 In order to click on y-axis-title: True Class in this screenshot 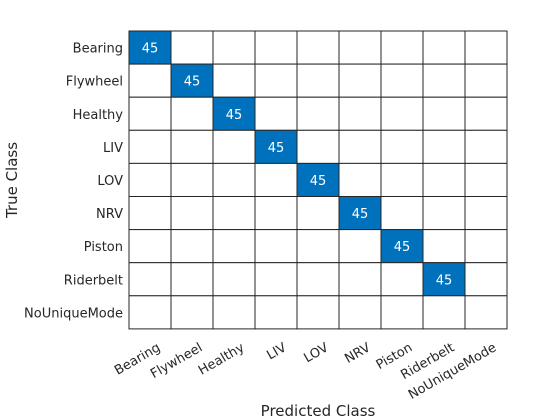, I will do `click(12, 180)`.